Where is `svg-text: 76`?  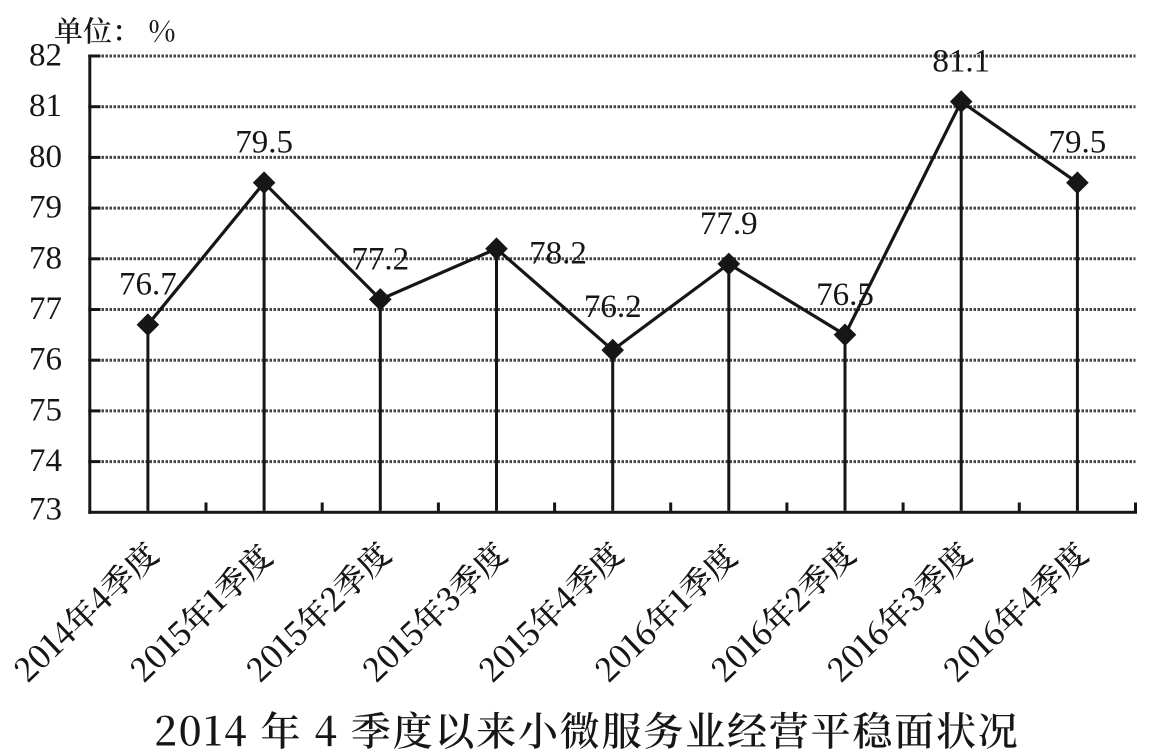 svg-text: 76 is located at coordinates (45, 360).